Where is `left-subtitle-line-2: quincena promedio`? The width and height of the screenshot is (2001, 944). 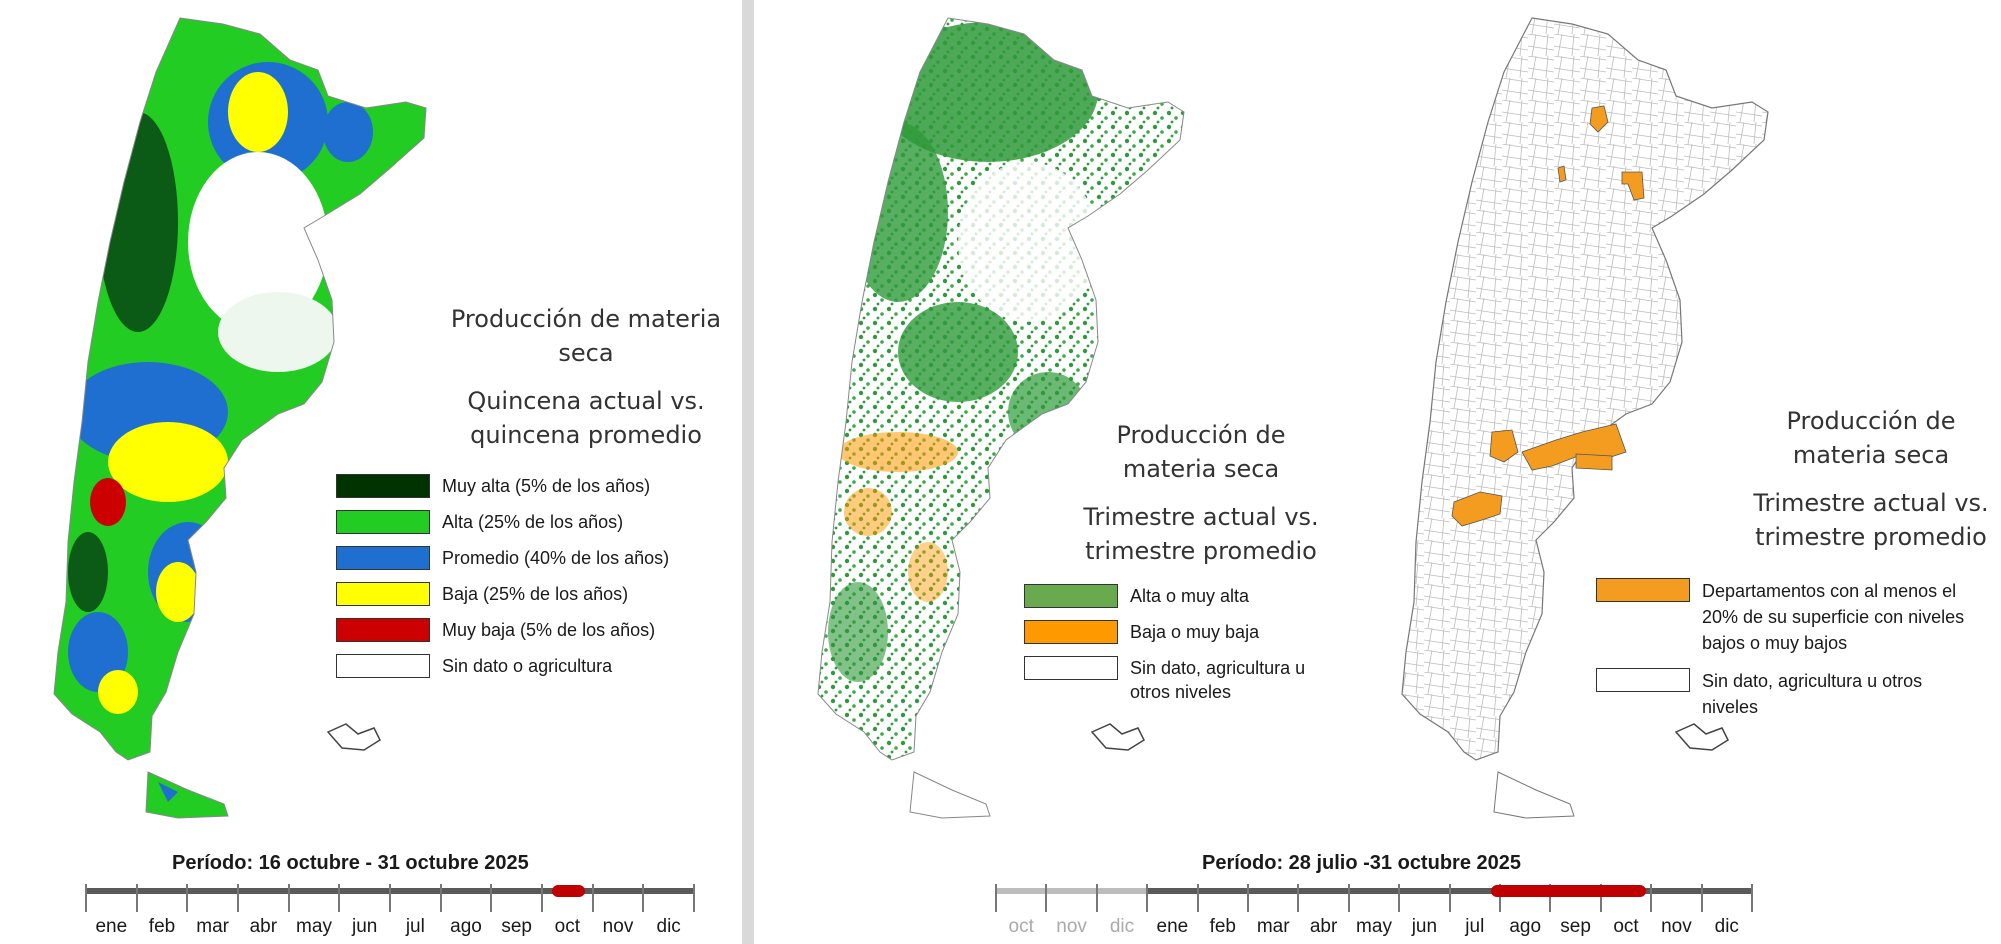
left-subtitle-line-2: quincena promedio is located at coordinates (586, 435).